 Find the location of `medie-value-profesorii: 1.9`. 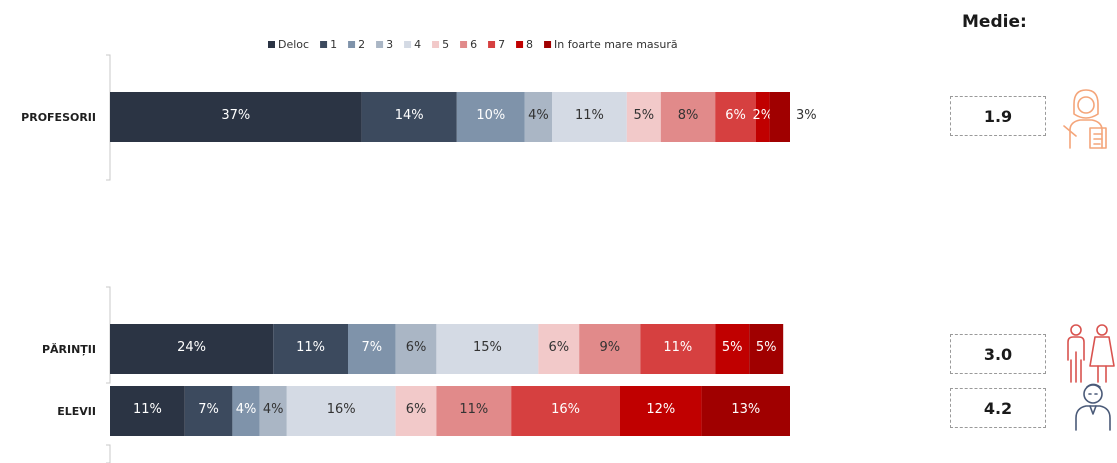

medie-value-profesorii: 1.9 is located at coordinates (998, 116).